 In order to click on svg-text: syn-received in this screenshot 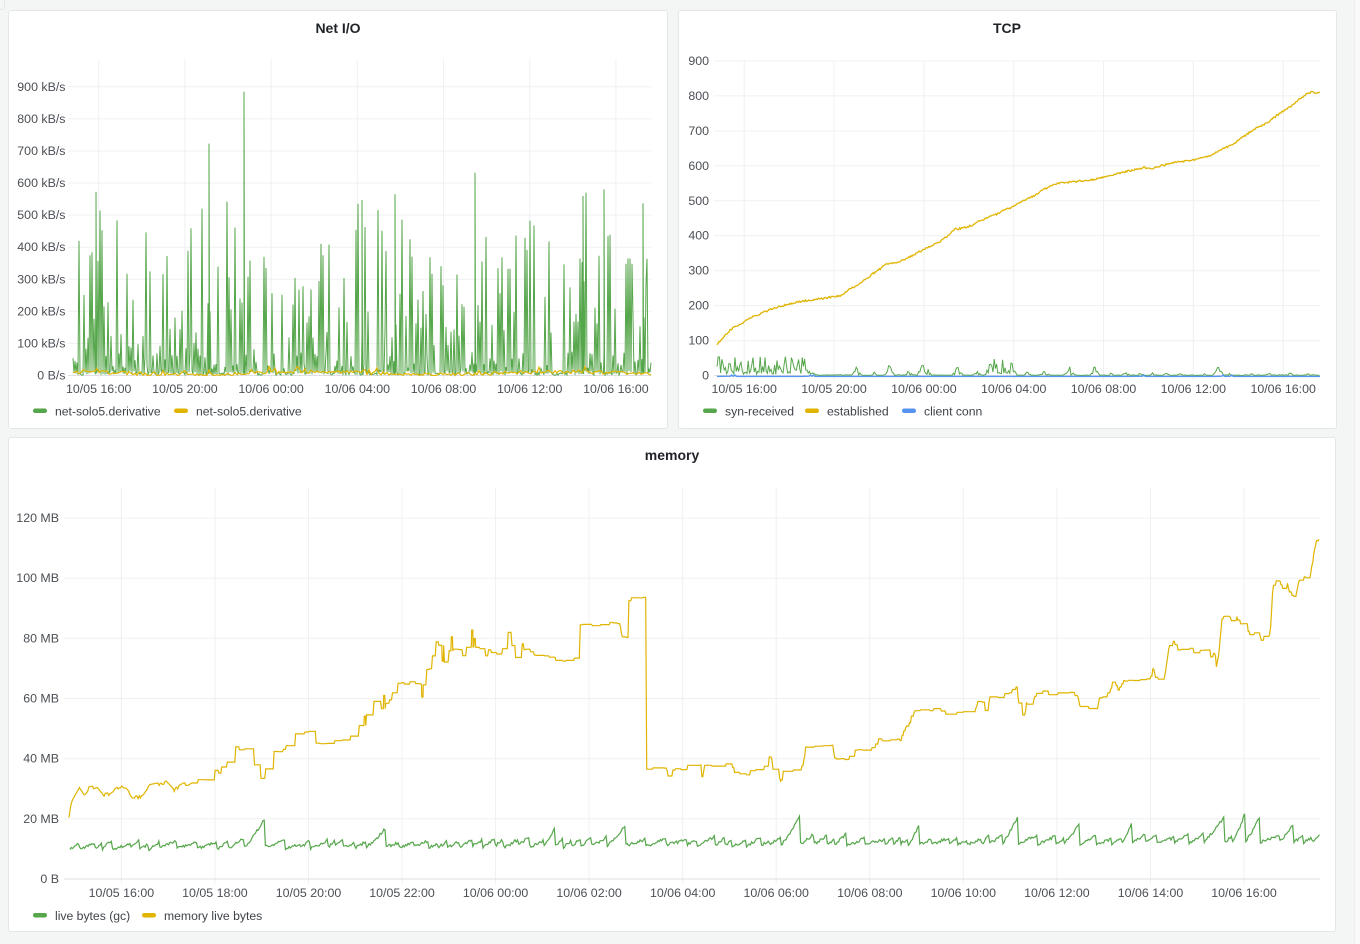, I will do `click(759, 412)`.